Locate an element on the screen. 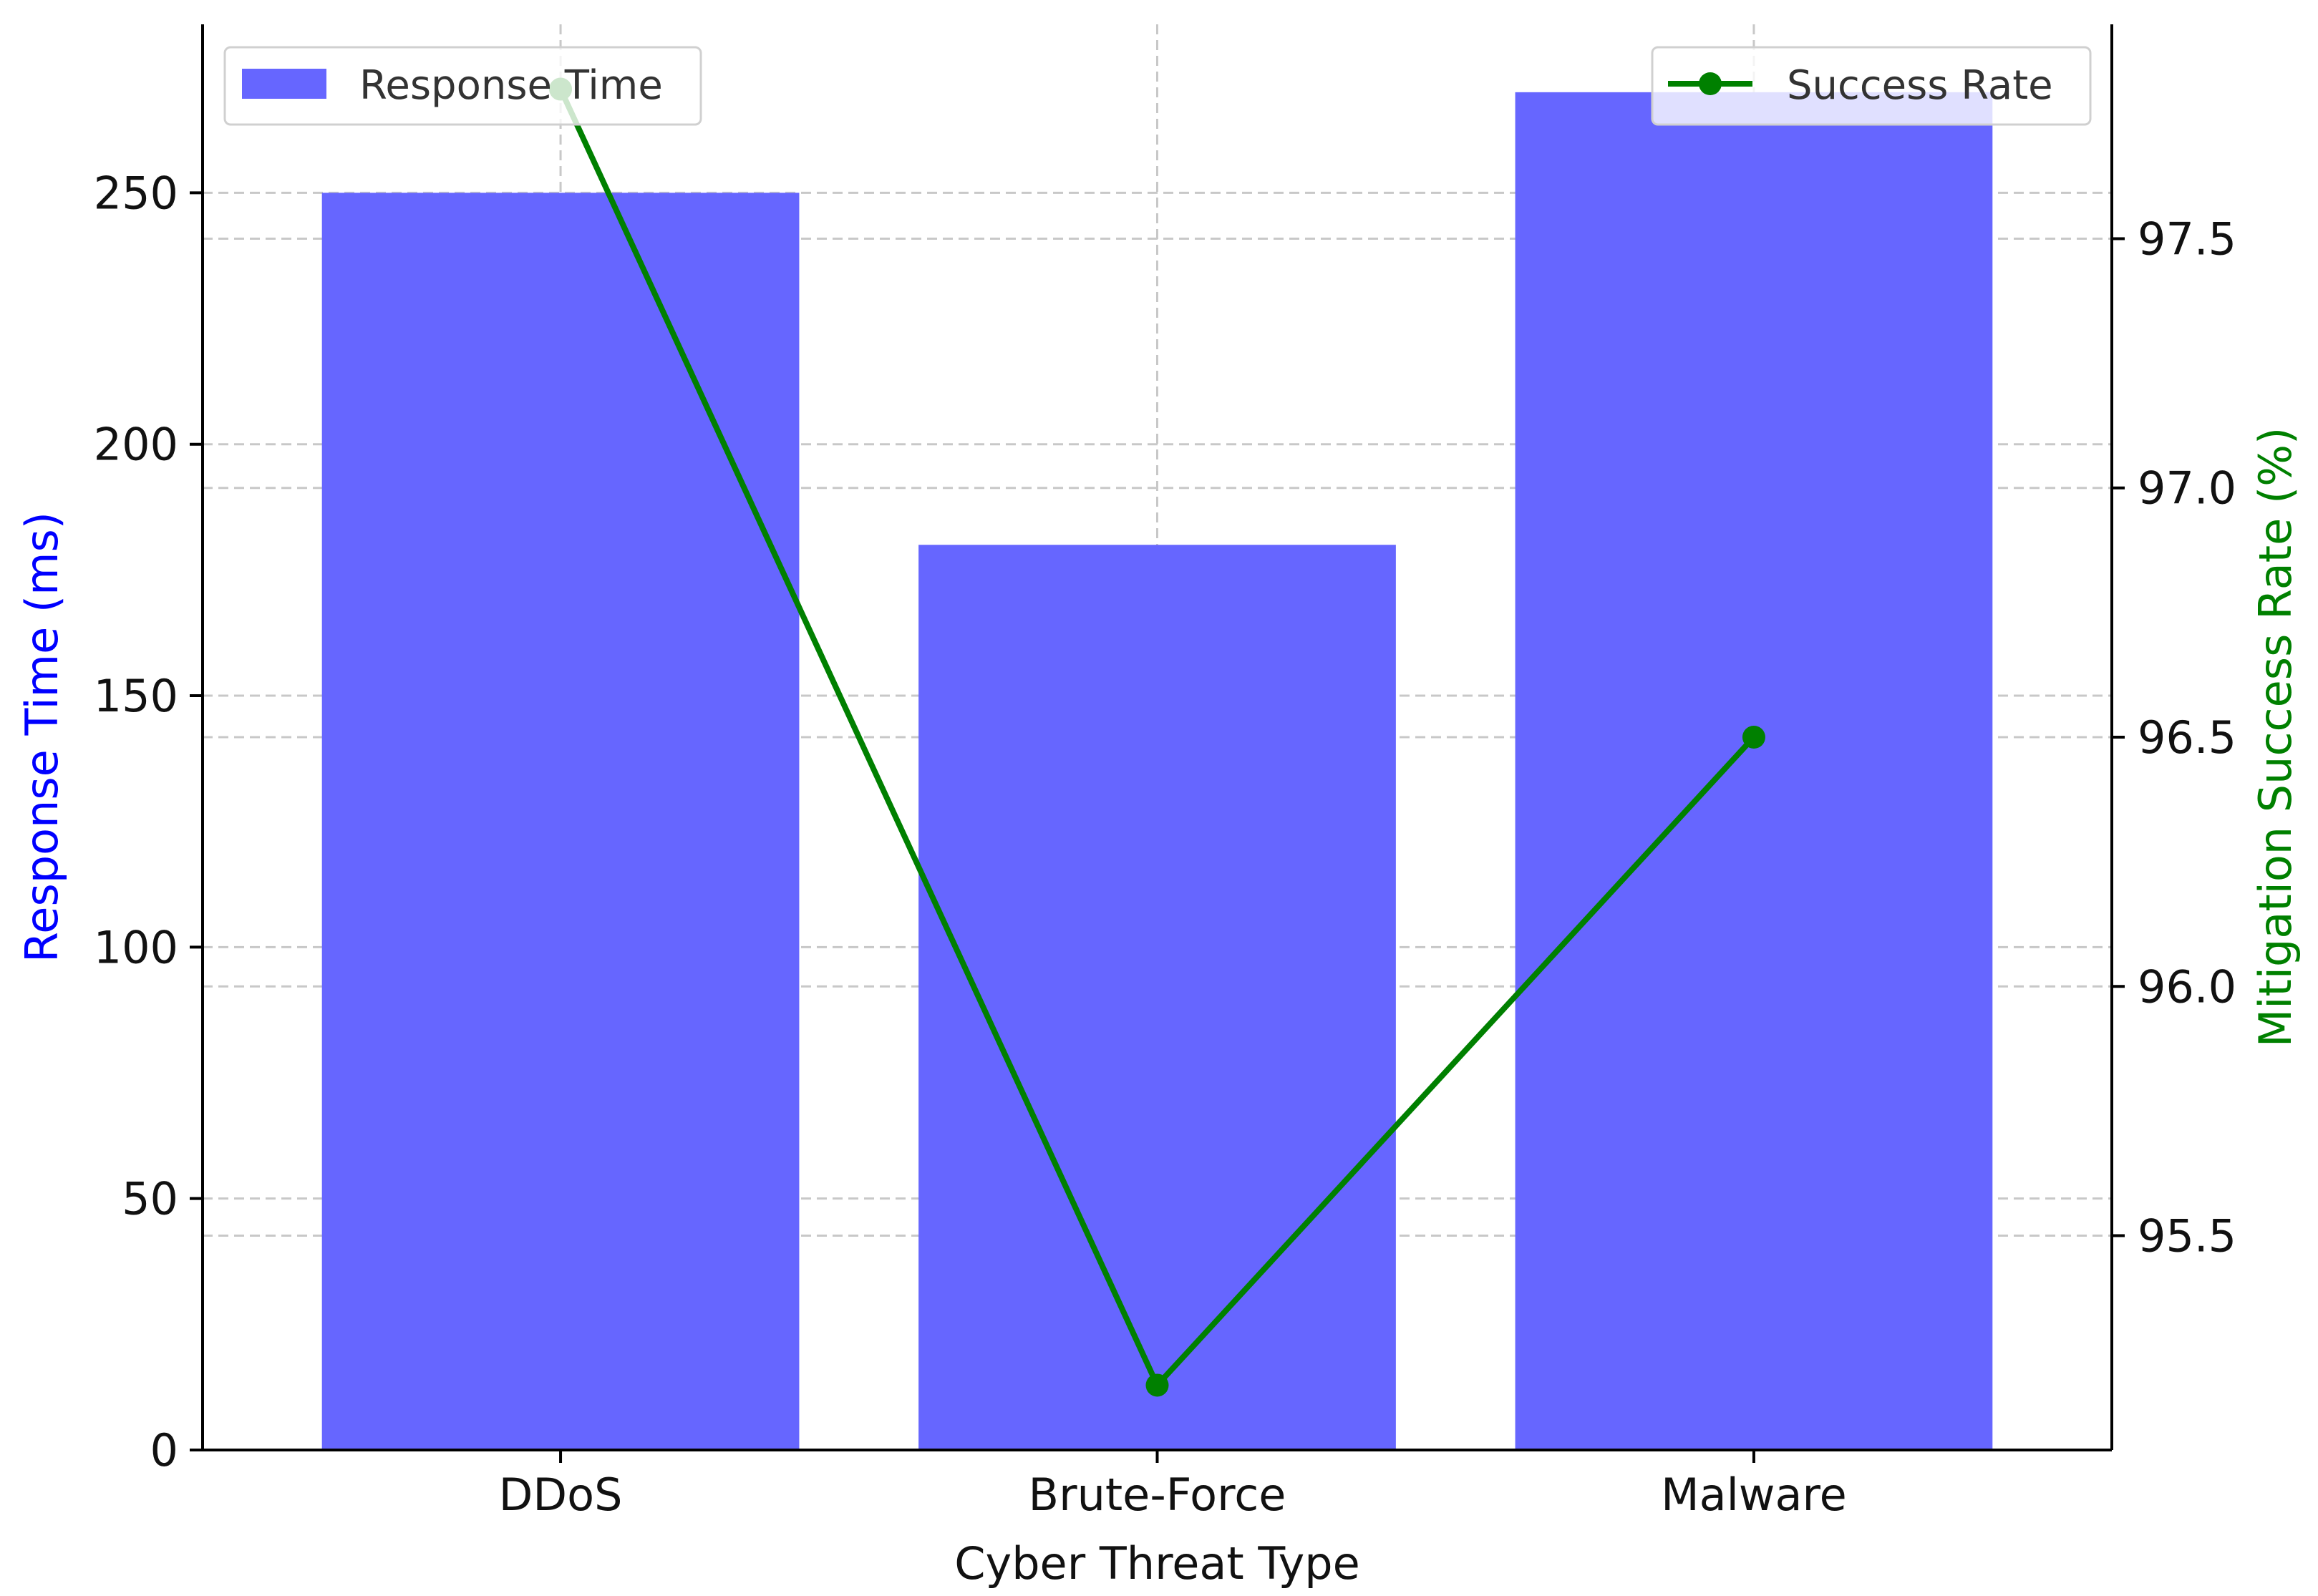 Image resolution: width=2318 pixels, height=1596 pixels. bar-brute-force is located at coordinates (1157, 998).